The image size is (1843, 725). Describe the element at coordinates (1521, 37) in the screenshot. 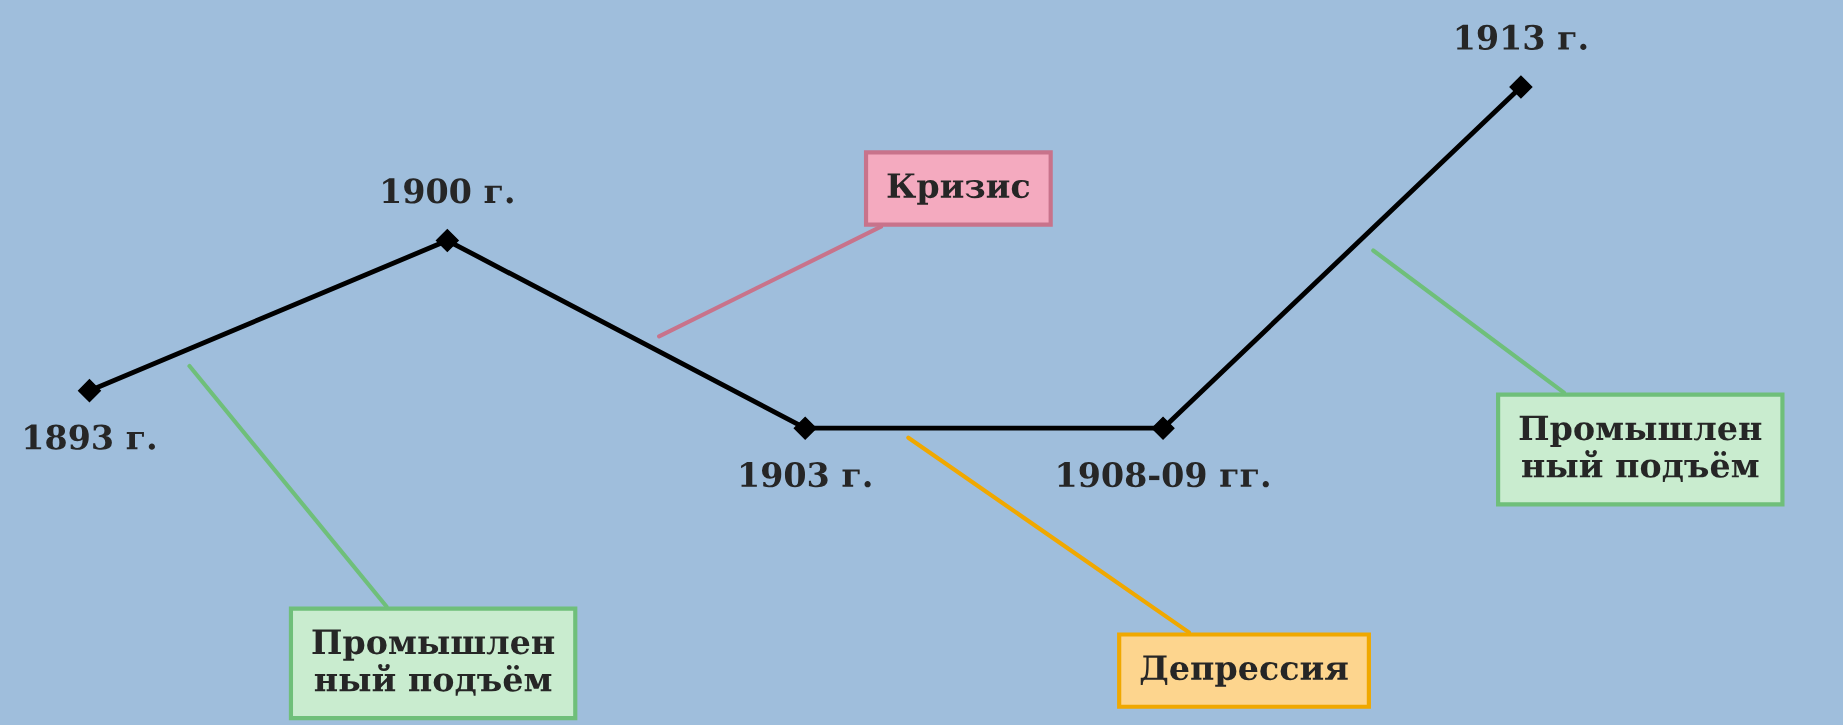

I see `x-tick-label: 1913 г.` at that location.